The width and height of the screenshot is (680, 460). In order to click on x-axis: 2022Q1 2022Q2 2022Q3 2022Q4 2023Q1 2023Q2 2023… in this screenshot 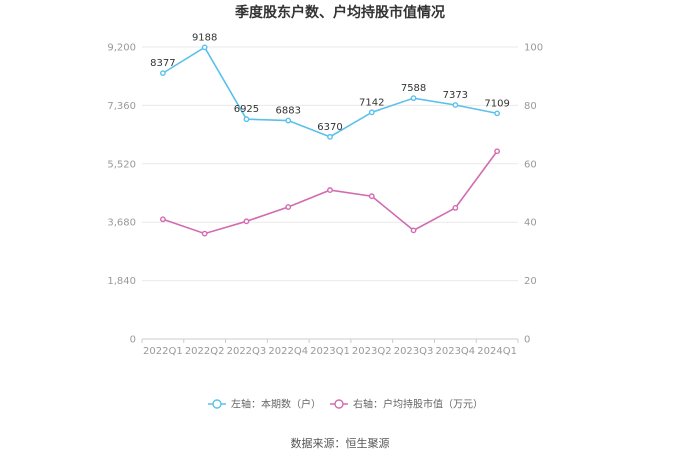, I will do `click(330, 348)`.